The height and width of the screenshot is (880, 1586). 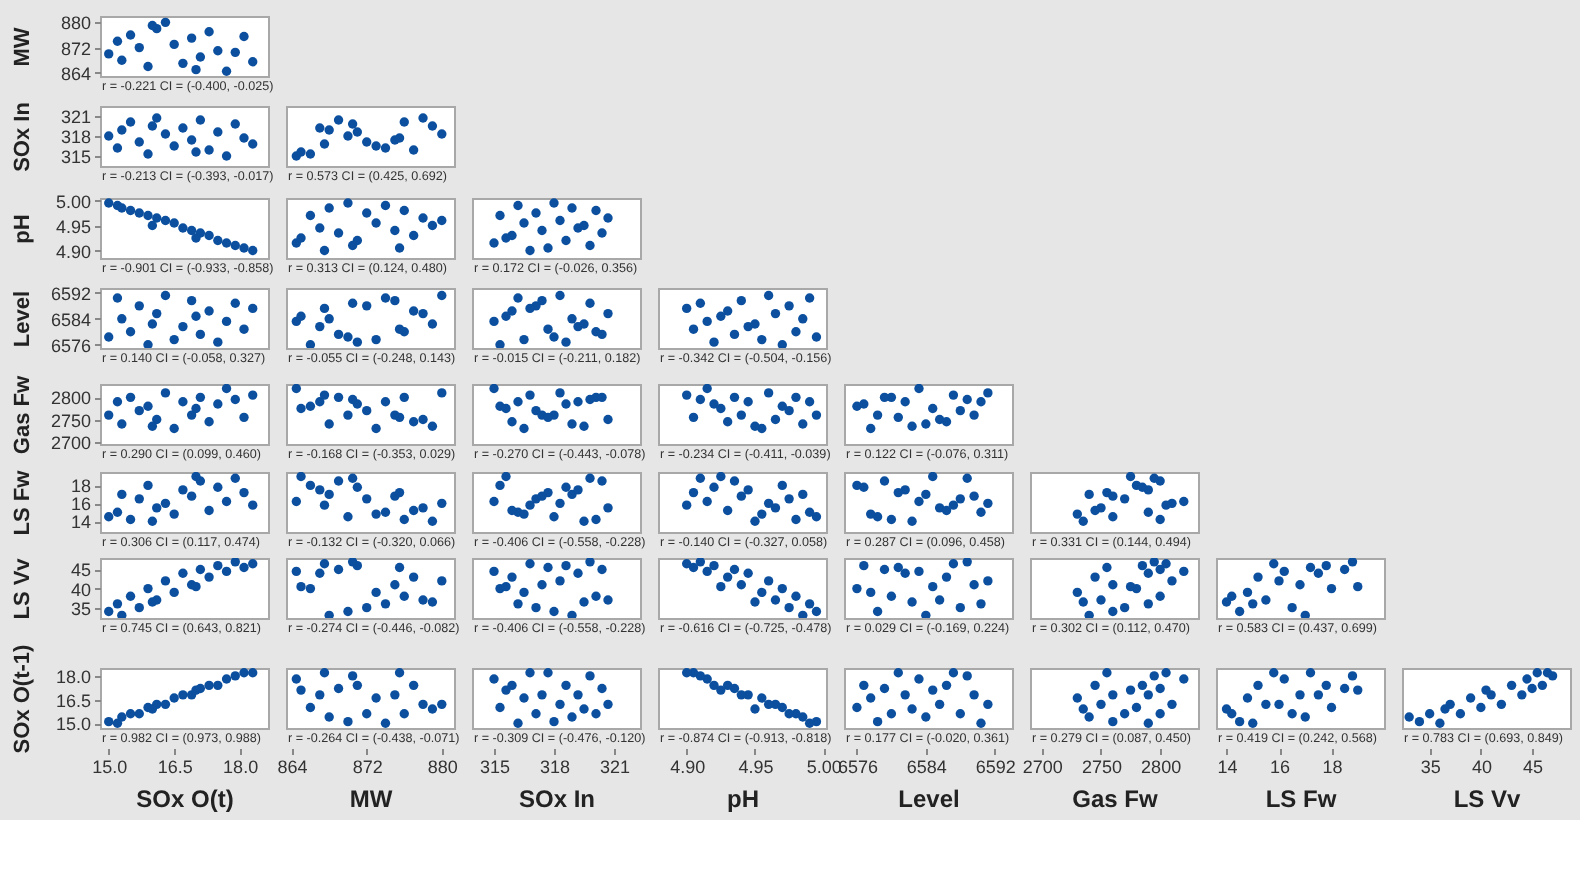 What do you see at coordinates (367, 767) in the screenshot?
I see `x-tick-label: 872` at bounding box center [367, 767].